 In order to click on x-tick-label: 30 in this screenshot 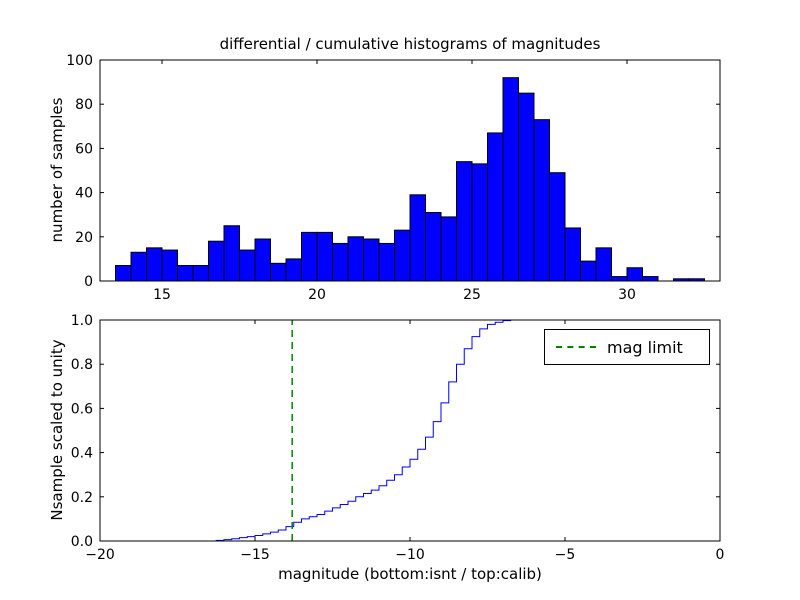, I will do `click(627, 295)`.